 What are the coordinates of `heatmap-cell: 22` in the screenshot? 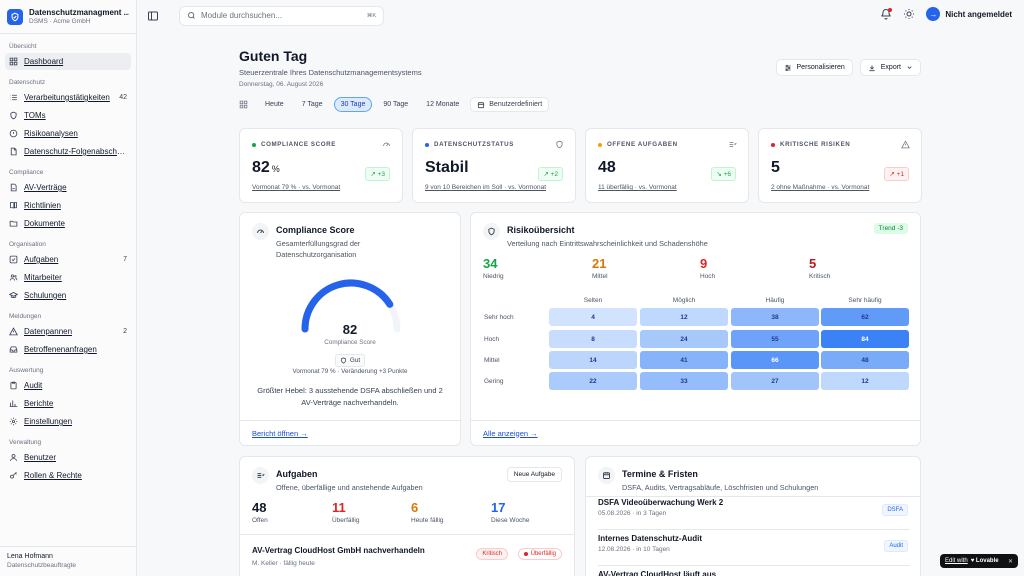 It's located at (593, 381).